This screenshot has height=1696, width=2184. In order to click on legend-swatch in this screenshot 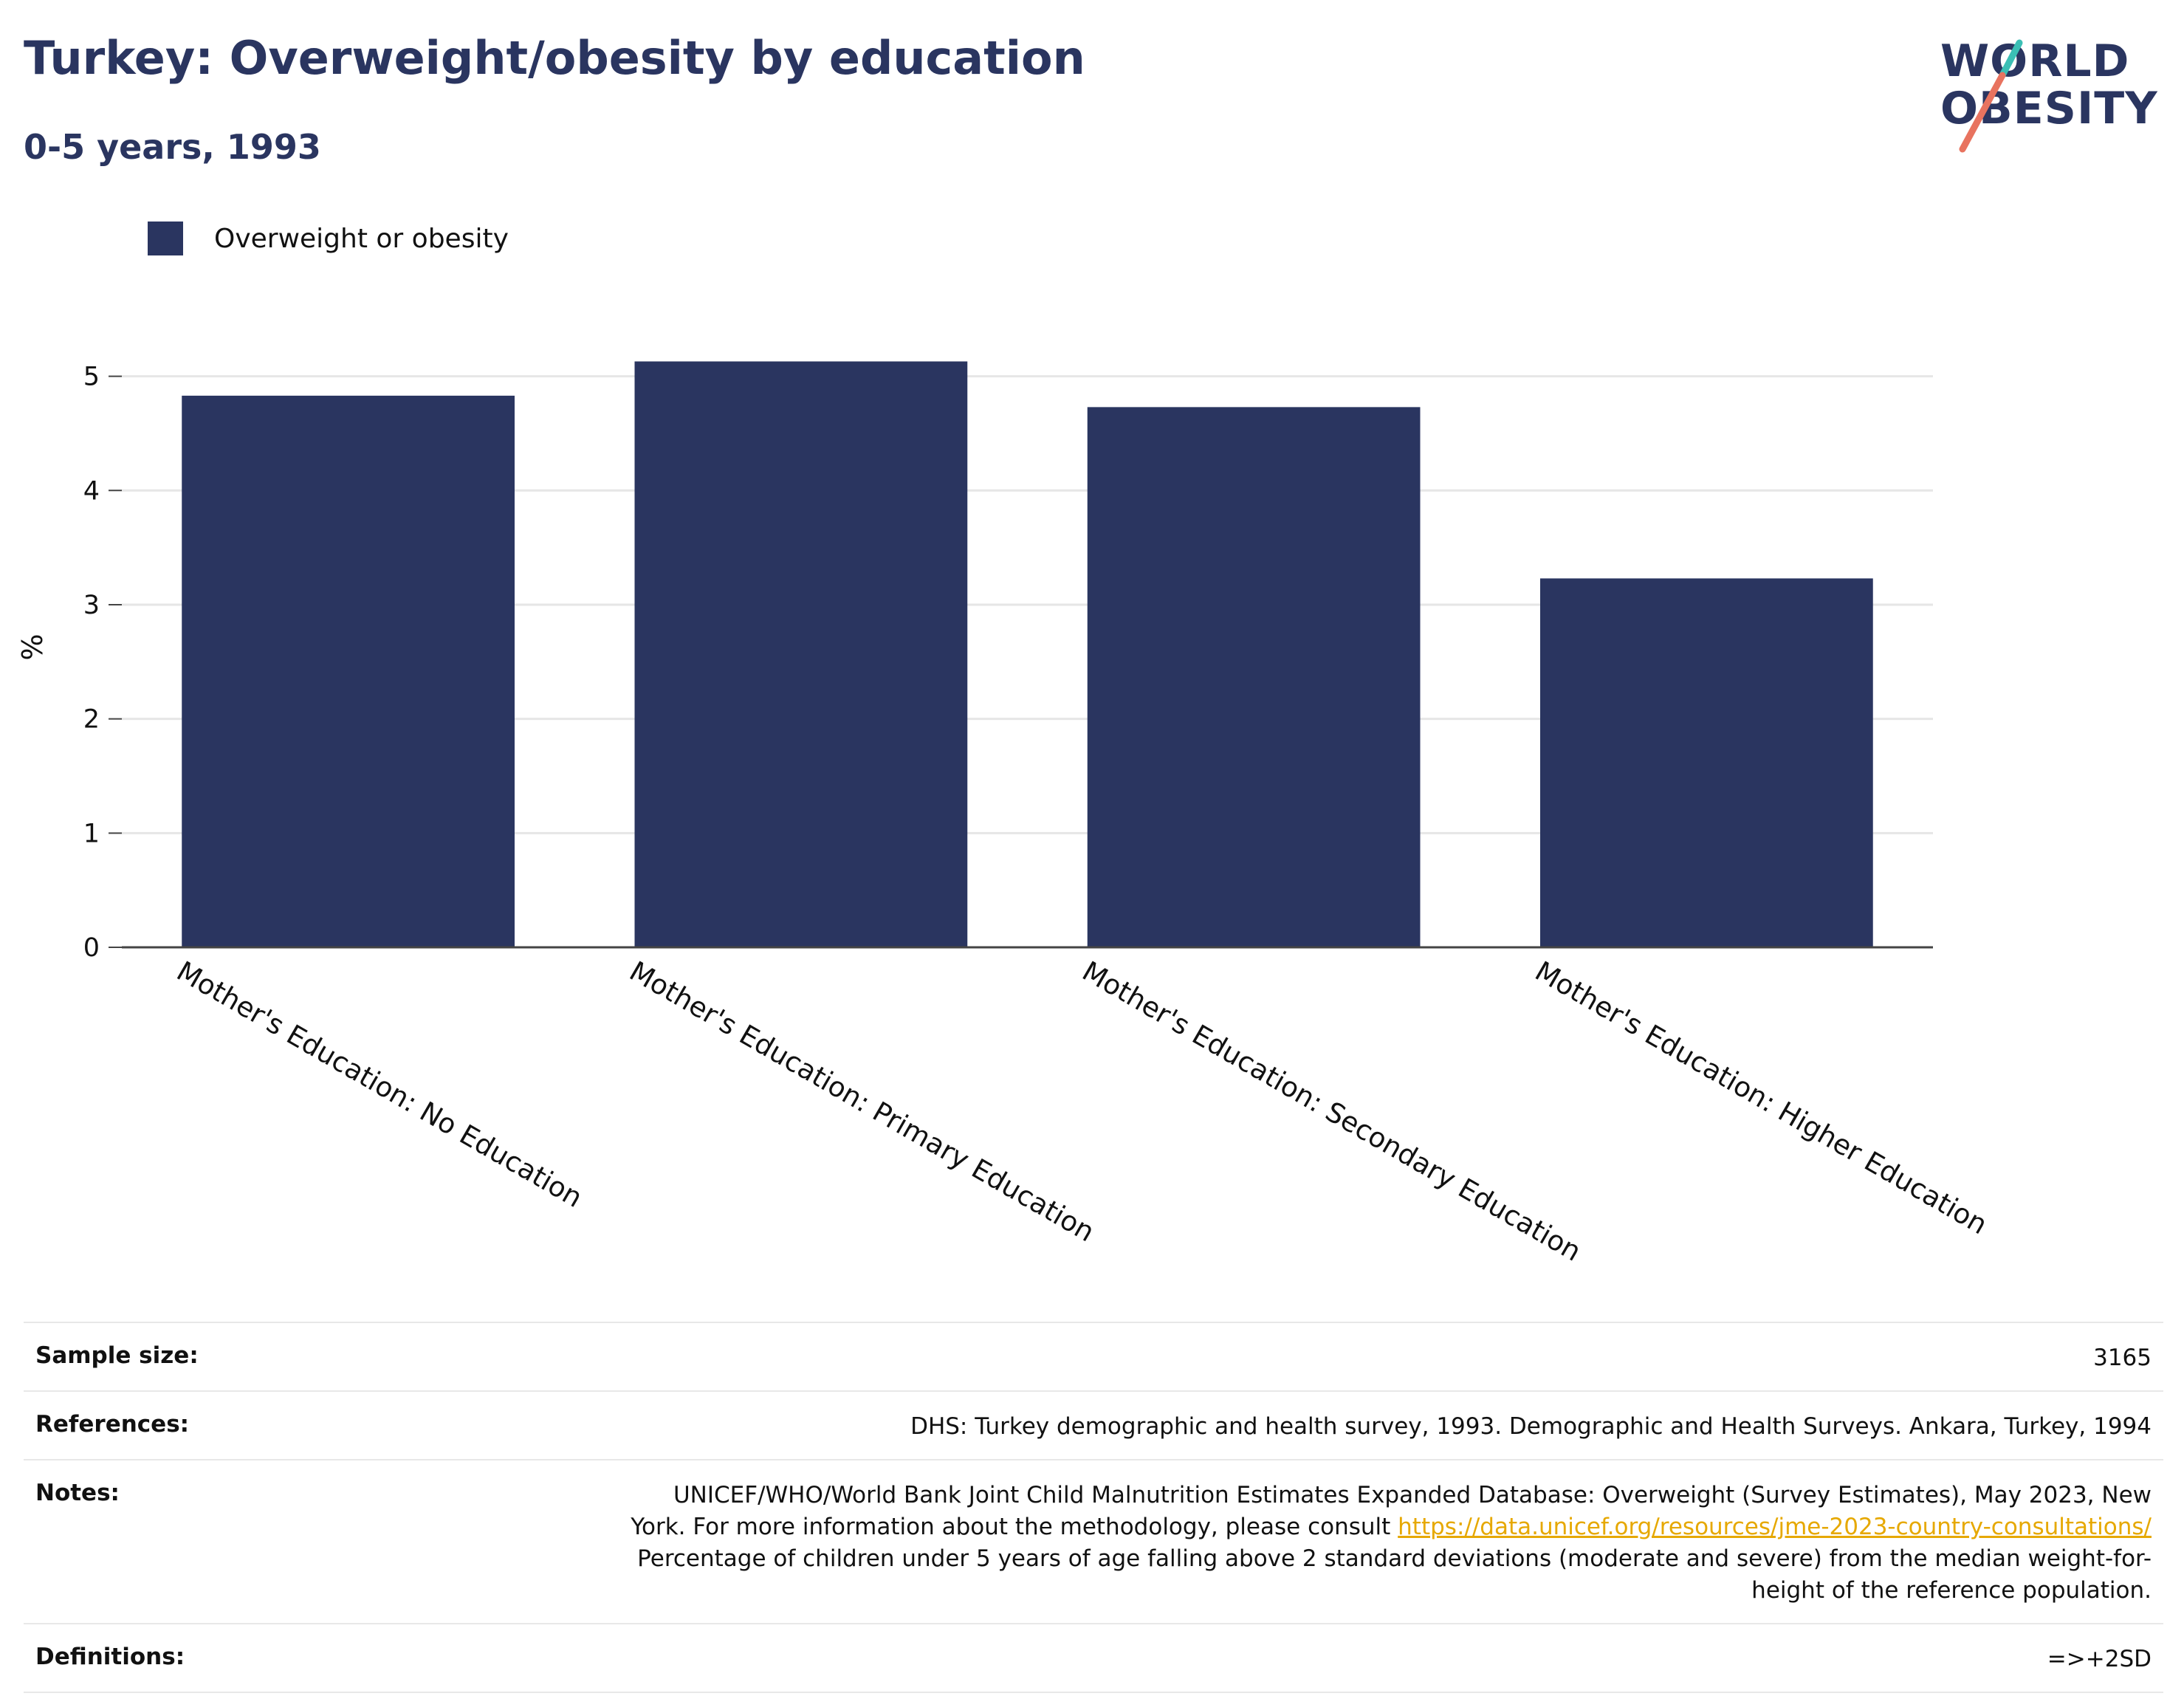, I will do `click(165, 238)`.